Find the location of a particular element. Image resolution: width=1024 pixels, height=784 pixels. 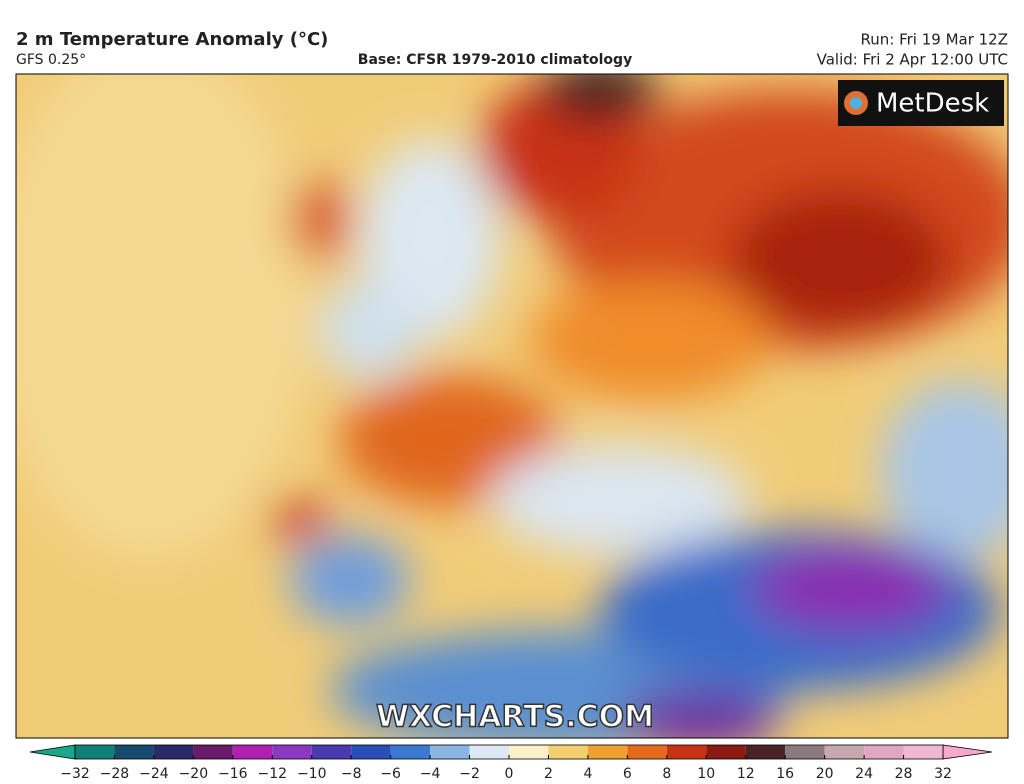

colorbar-tick-label: −16 is located at coordinates (233, 774).